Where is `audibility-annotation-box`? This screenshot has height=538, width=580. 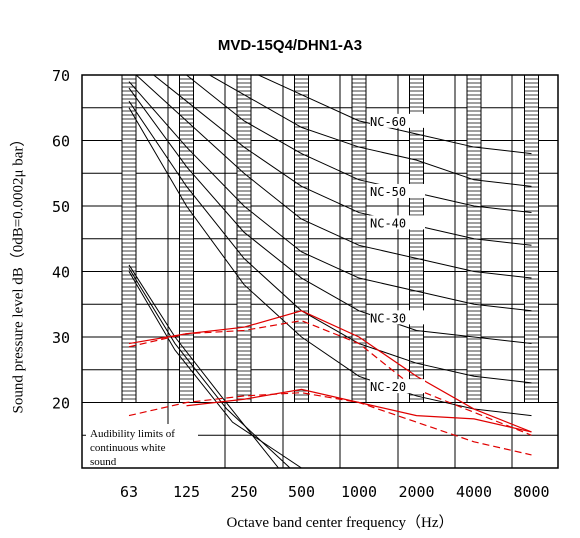 audibility-annotation-box is located at coordinates (142, 446).